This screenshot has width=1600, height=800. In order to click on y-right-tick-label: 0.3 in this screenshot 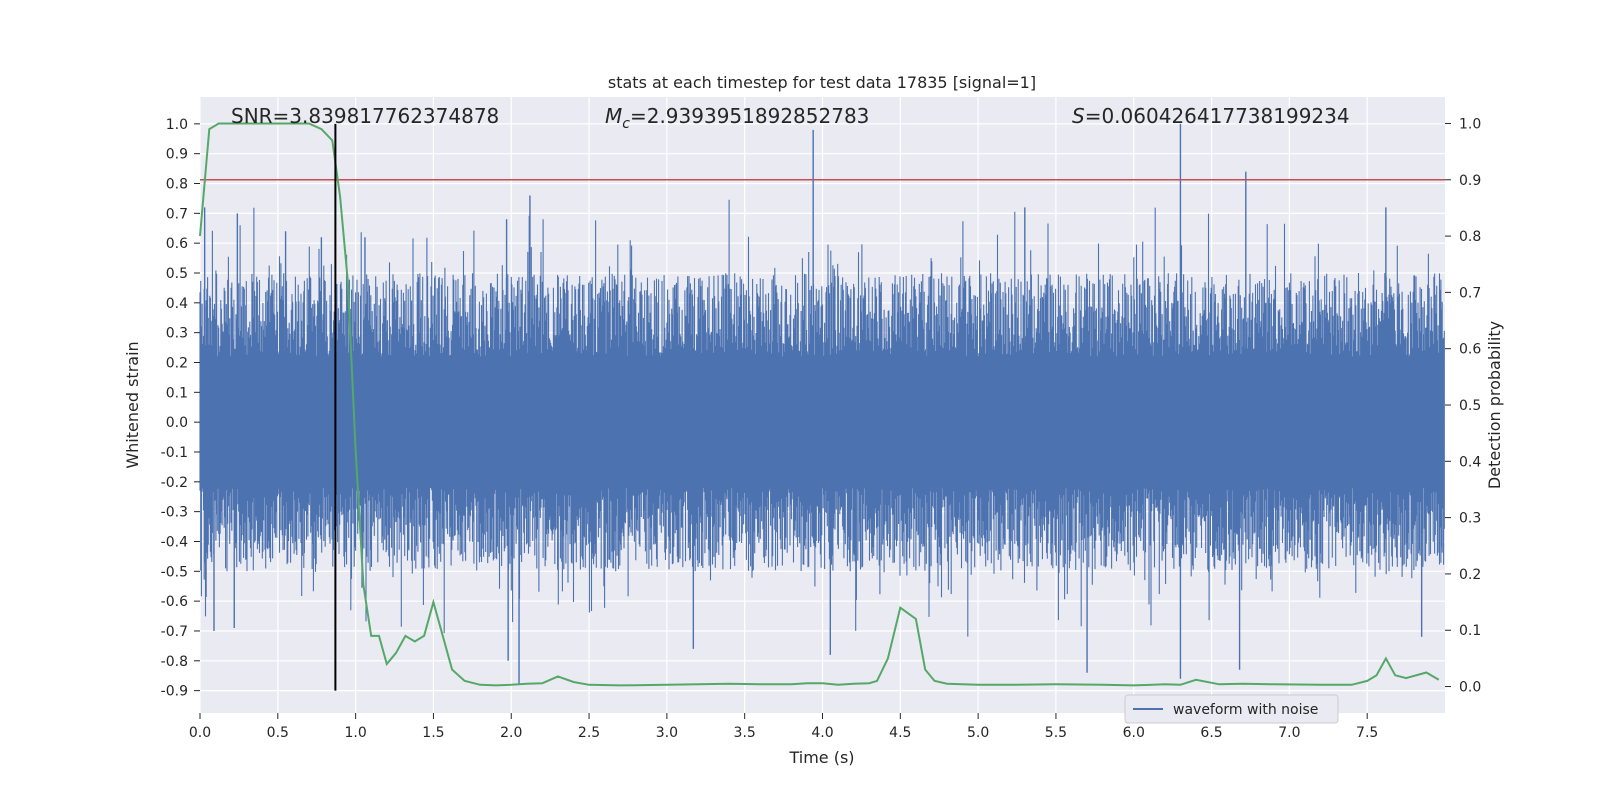, I will do `click(1470, 519)`.